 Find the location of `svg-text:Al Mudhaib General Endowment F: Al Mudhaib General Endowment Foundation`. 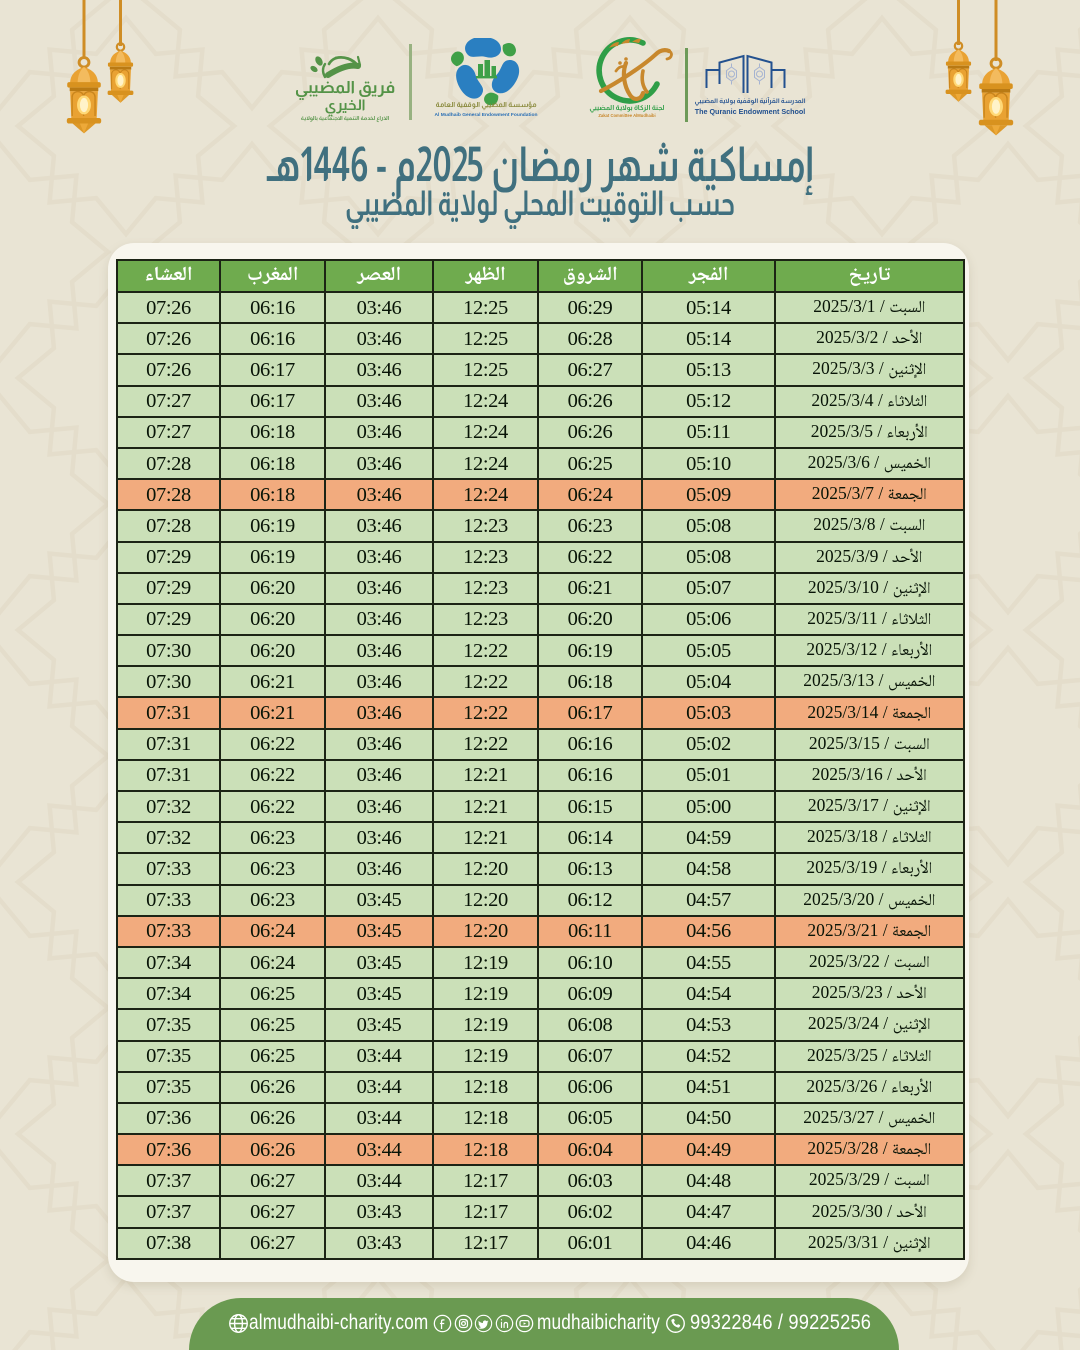

svg-text:Al Mudhaib General Endowment F: Al Mudhaib General Endowment Foundation is located at coordinates (486, 115).